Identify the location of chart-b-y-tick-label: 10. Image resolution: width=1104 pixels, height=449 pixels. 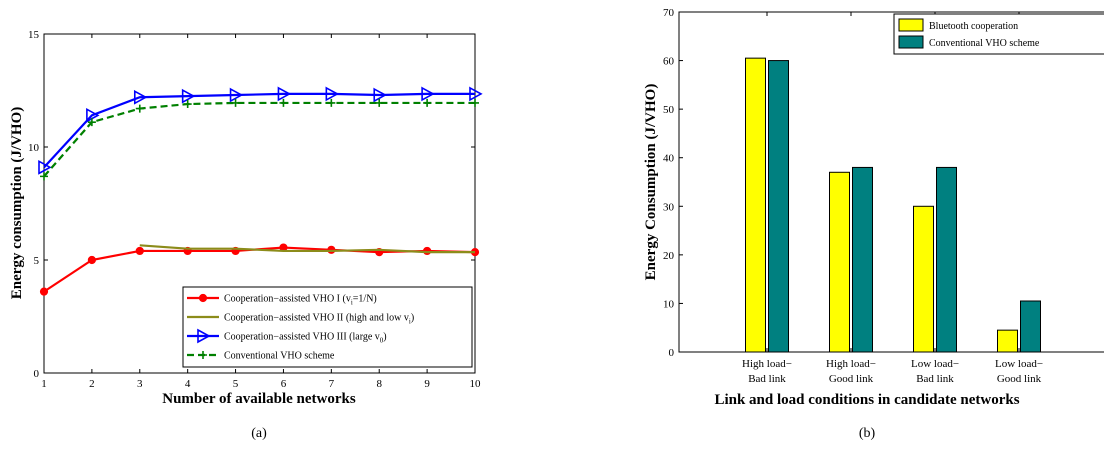
(669, 304).